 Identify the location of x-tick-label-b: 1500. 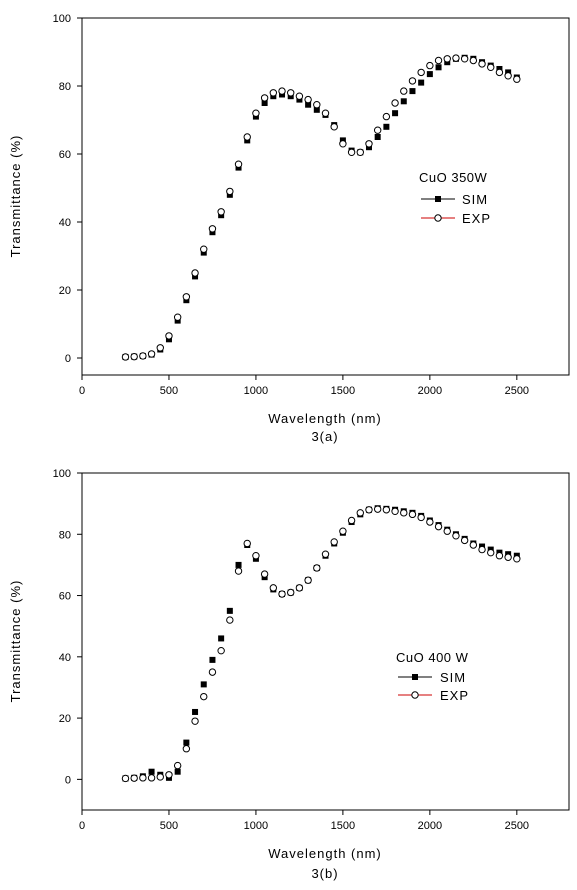
(343, 826).